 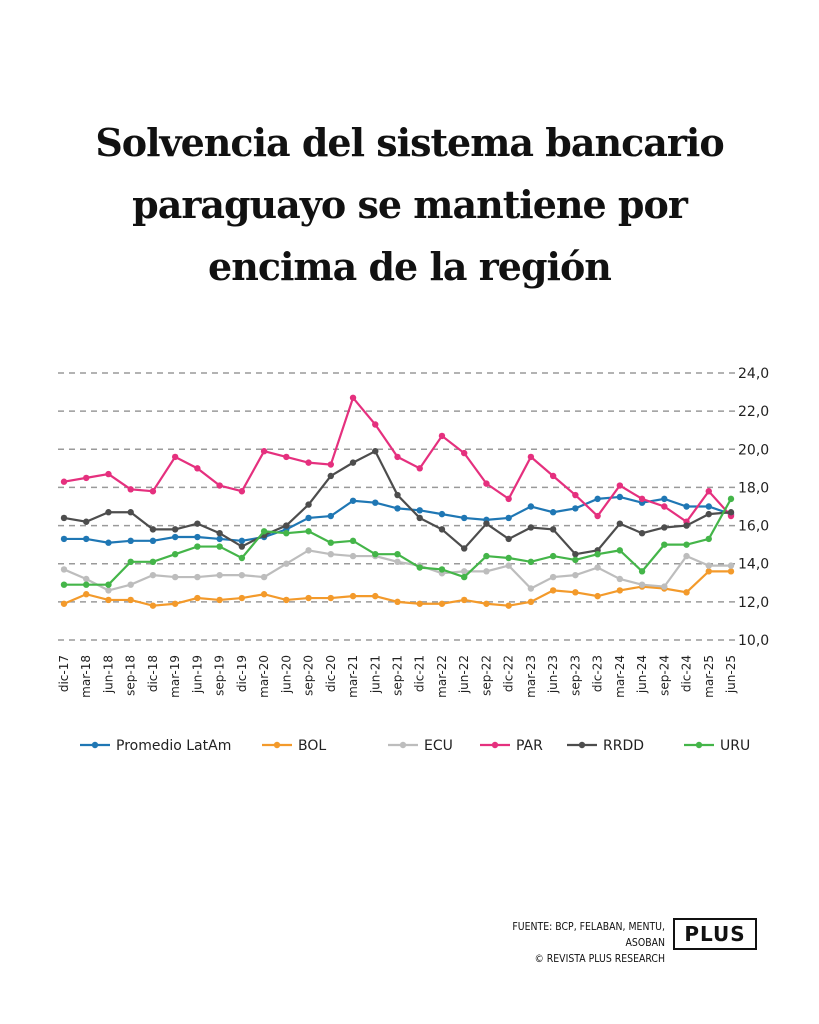 I want to click on legend-item: ECU, so click(x=420, y=746).